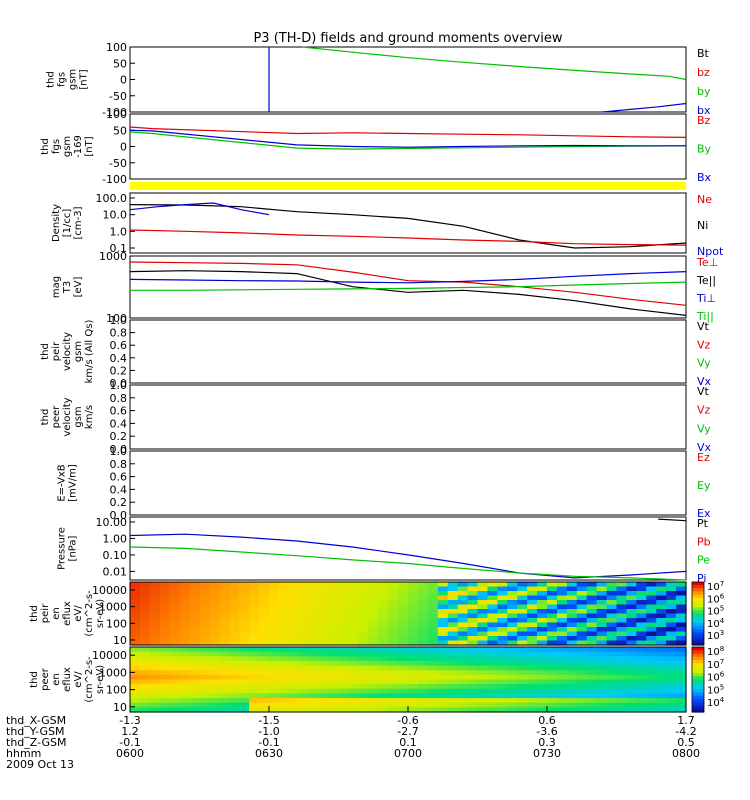  I want to click on legend-entry: Vy, so click(704, 428).